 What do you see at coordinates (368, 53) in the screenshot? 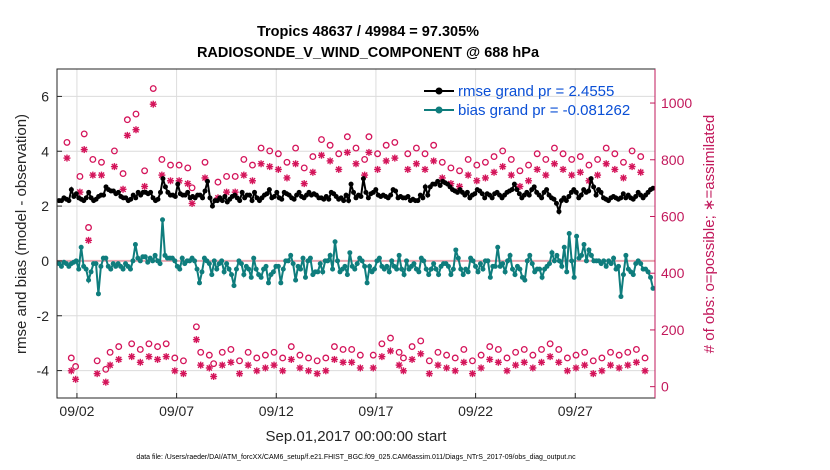
I see `chart-title-line2: RADIOSONDE_V_WIND_COMPONENT @ 688 hPa` at bounding box center [368, 53].